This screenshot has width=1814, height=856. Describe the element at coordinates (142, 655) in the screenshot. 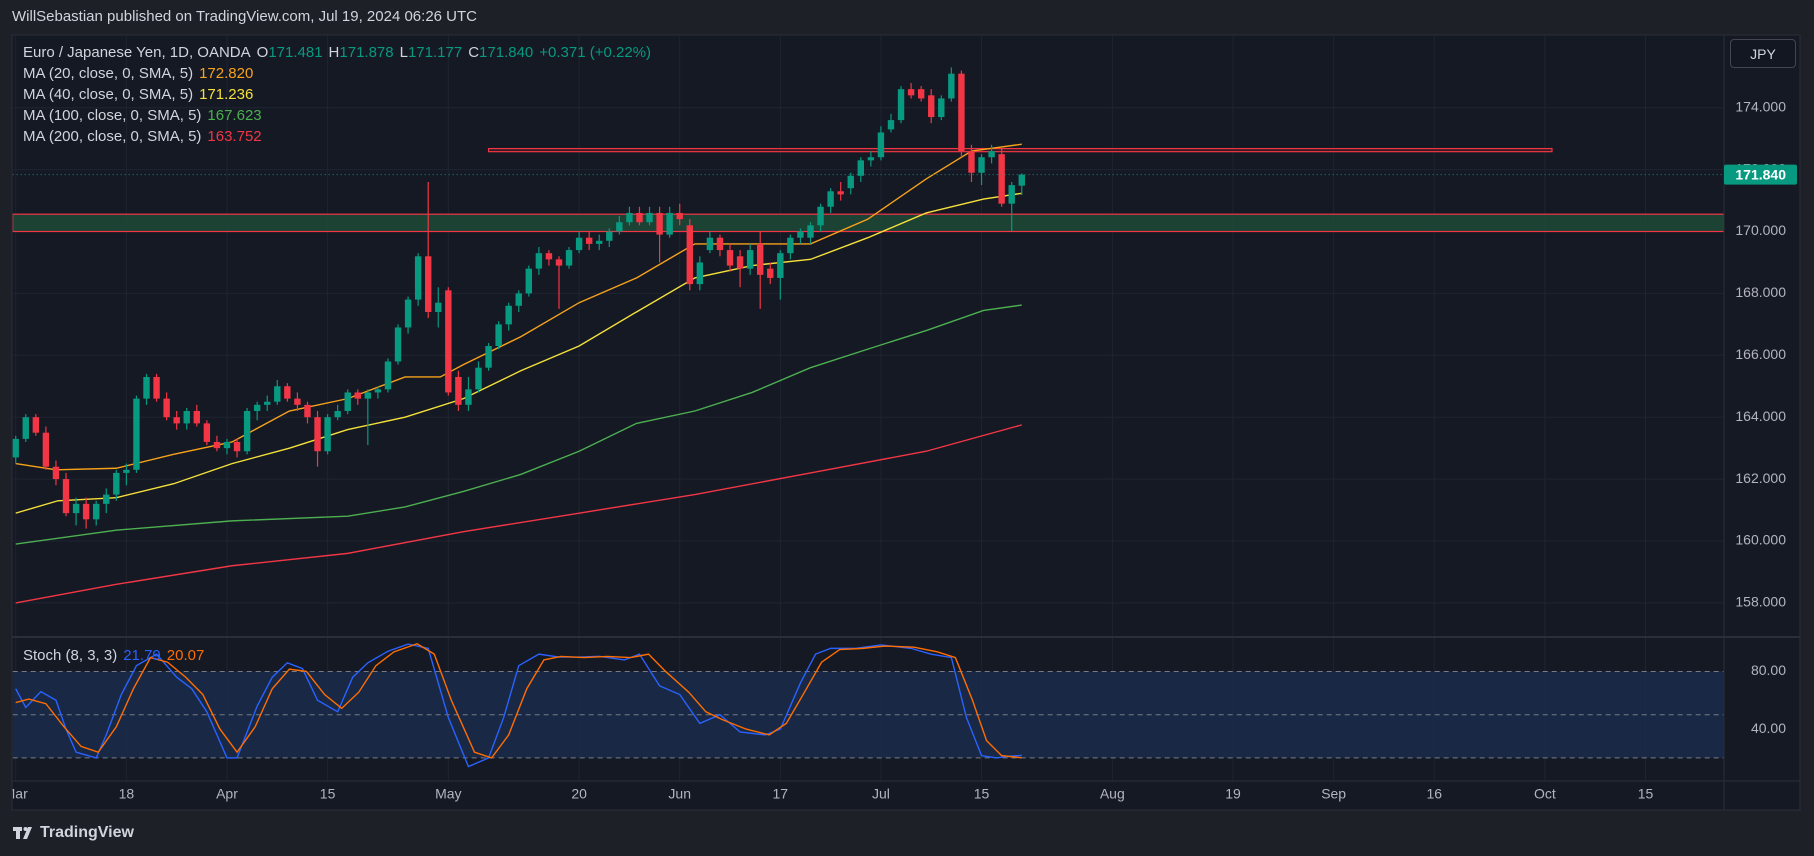

I see `stoch-value: 21.79` at that location.